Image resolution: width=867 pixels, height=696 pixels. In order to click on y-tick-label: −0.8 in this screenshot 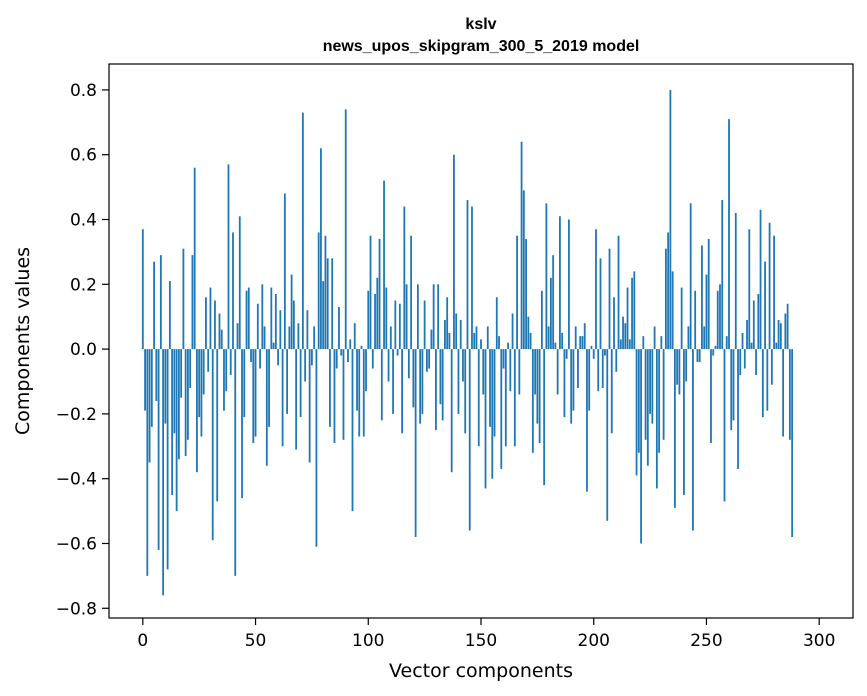, I will do `click(76, 609)`.